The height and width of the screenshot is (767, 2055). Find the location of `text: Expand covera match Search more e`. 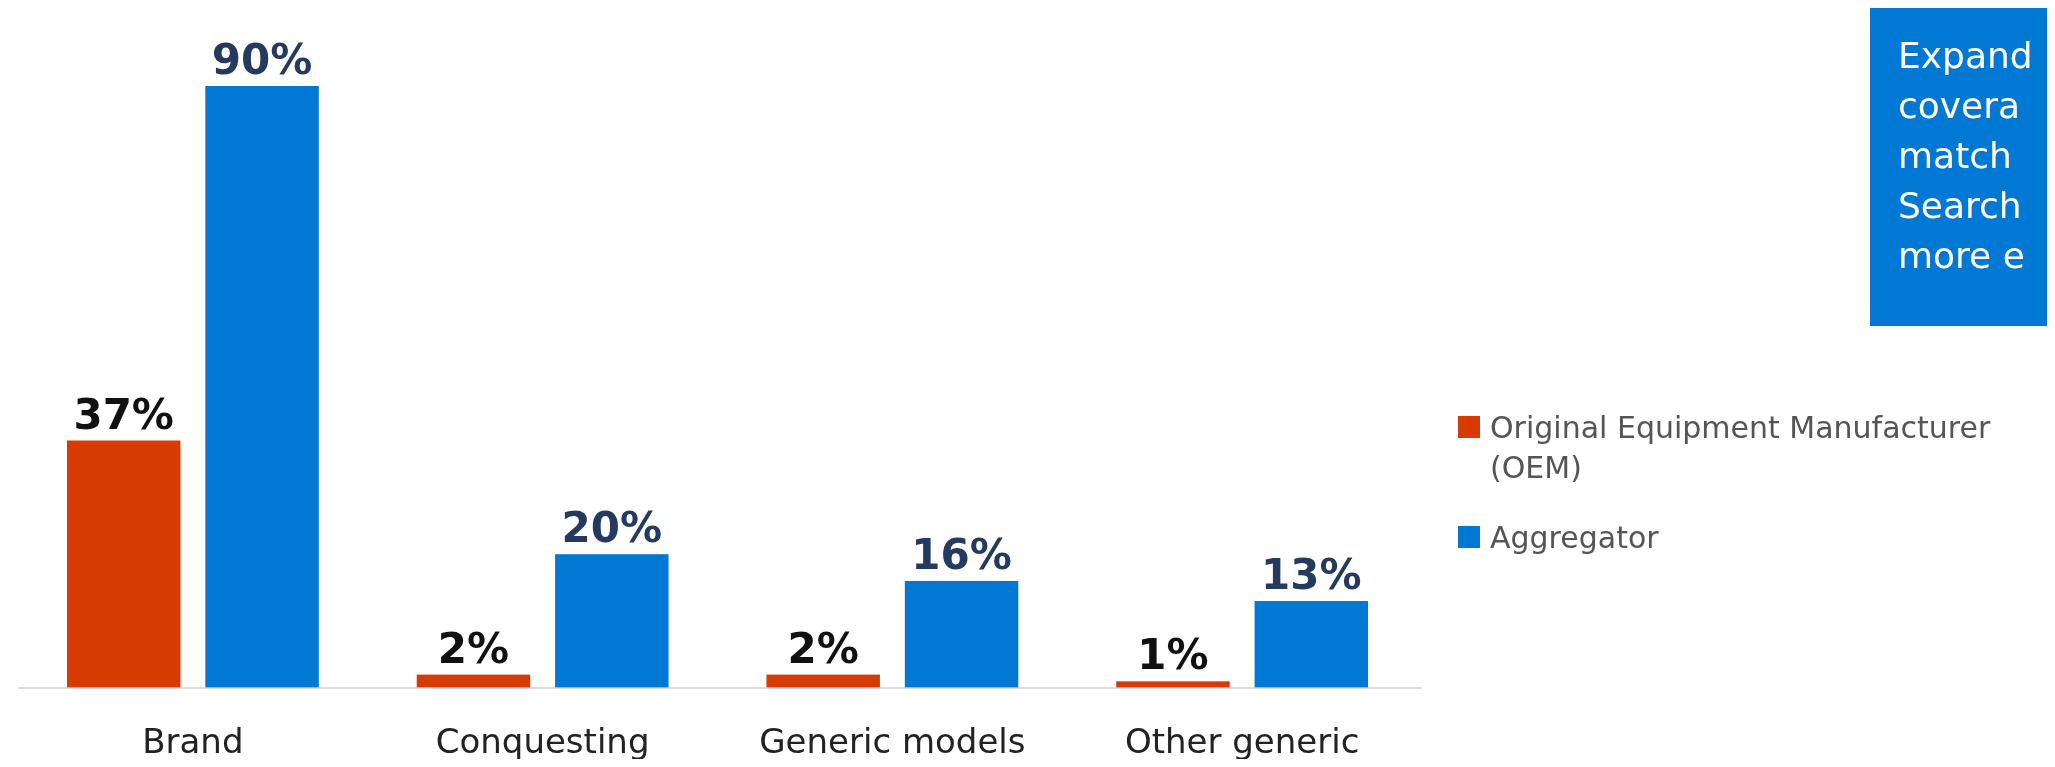

text: Expand covera match Search more e is located at coordinates (1965, 155).